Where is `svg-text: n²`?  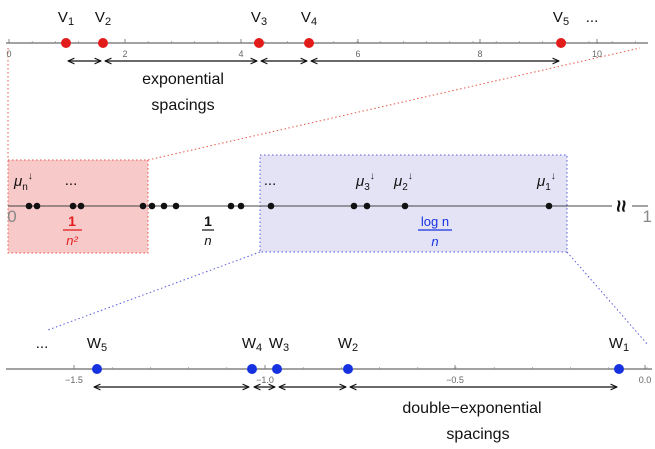
svg-text: n² is located at coordinates (72, 240).